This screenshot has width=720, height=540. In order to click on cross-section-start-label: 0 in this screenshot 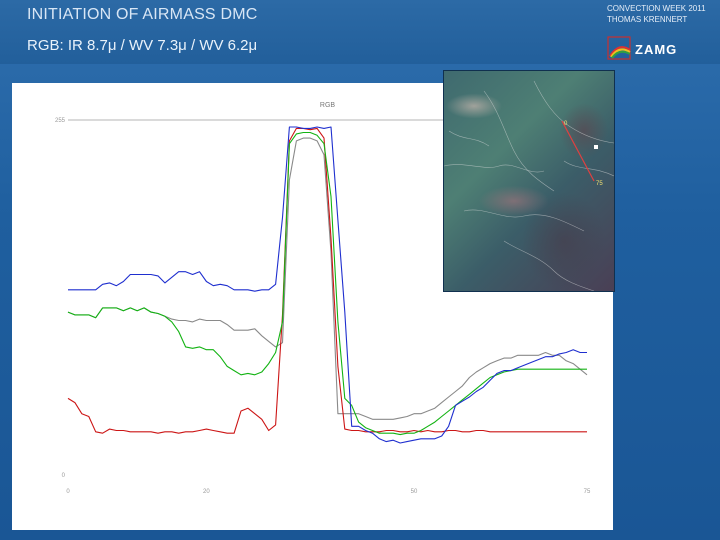, I will do `click(566, 124)`.